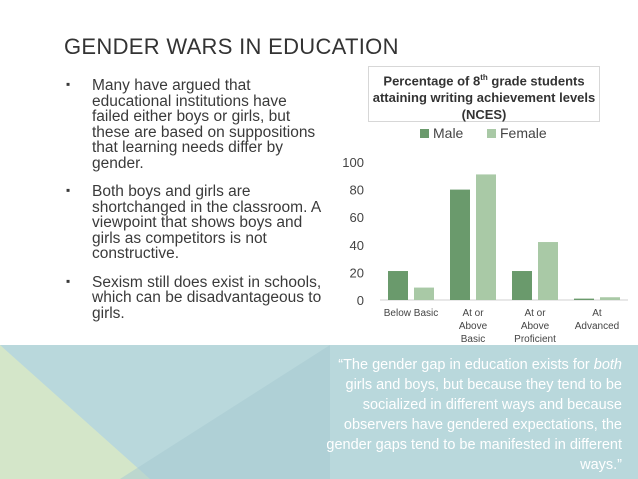 Image resolution: width=638 pixels, height=479 pixels. What do you see at coordinates (466, 365) in the screenshot?
I see `quote-part: “The gender gap in education exists for` at bounding box center [466, 365].